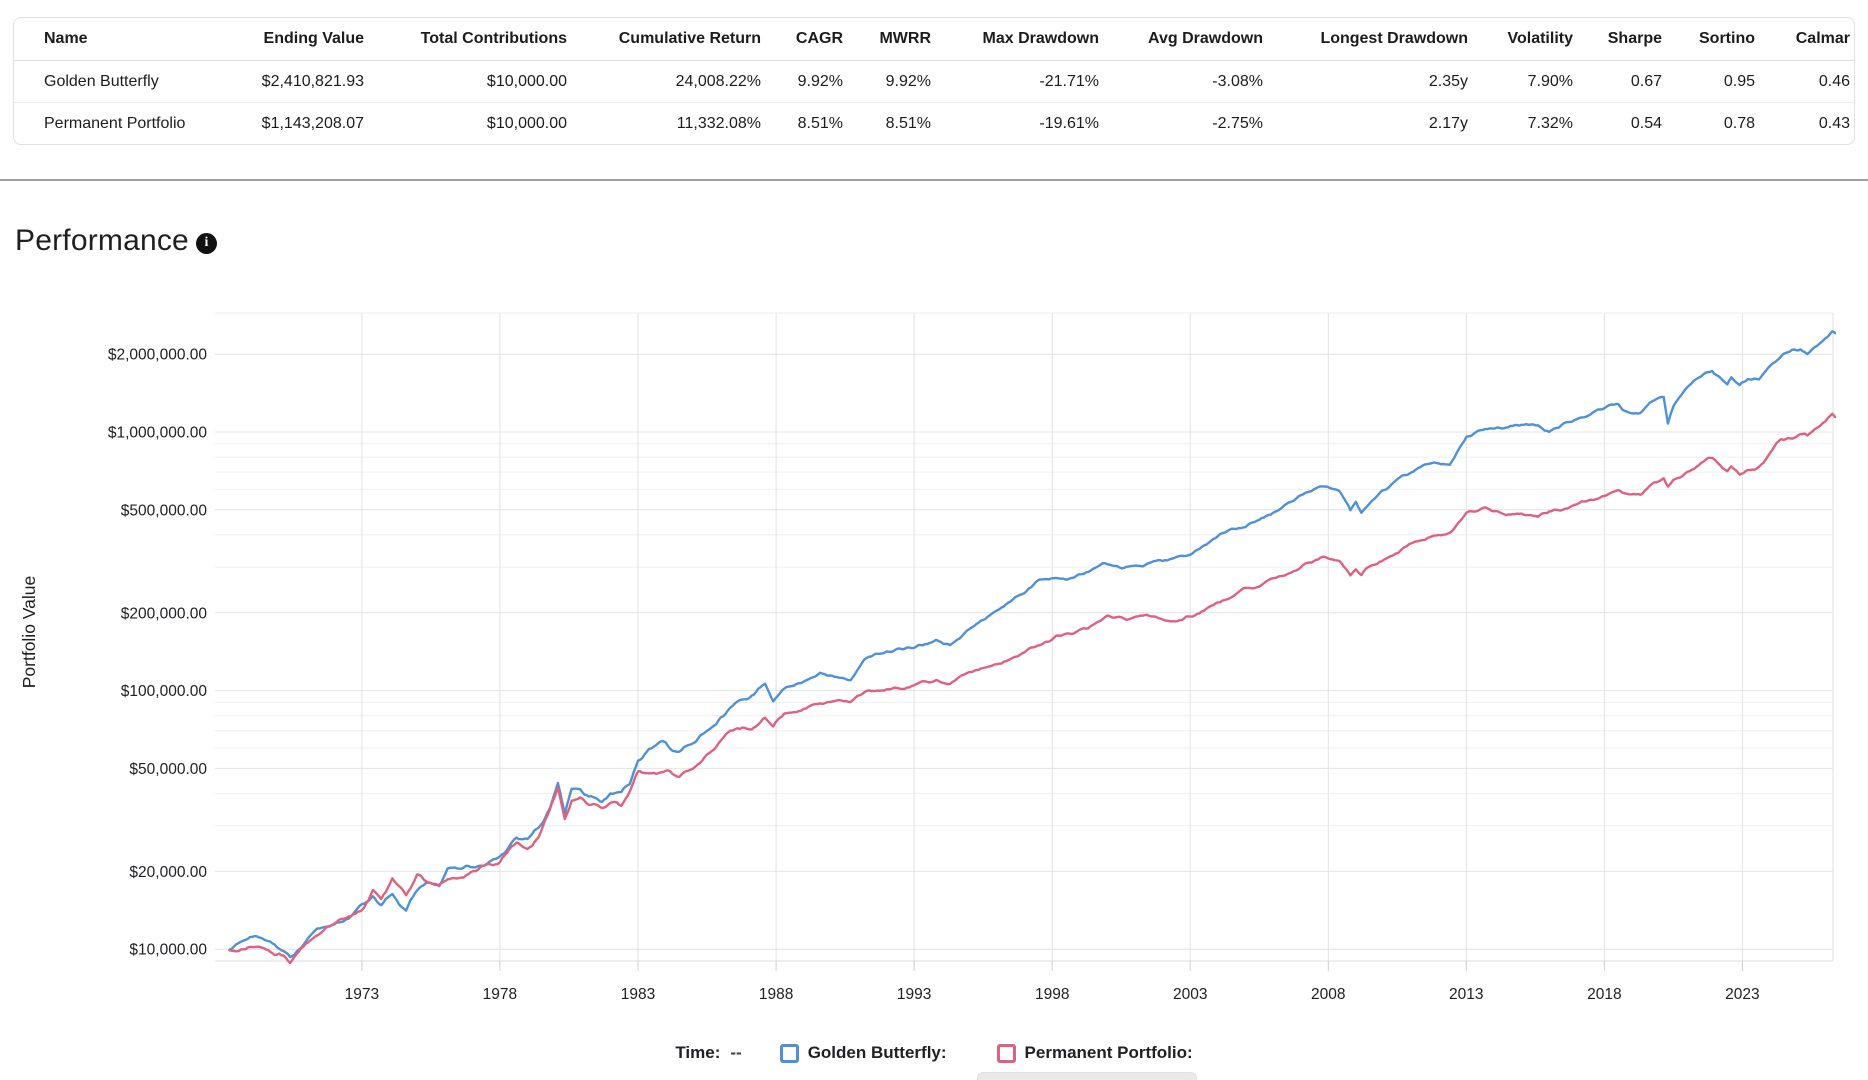 The image size is (1868, 1080). Describe the element at coordinates (1205, 38) in the screenshot. I see `header-cell: Avg Drawdown` at that location.